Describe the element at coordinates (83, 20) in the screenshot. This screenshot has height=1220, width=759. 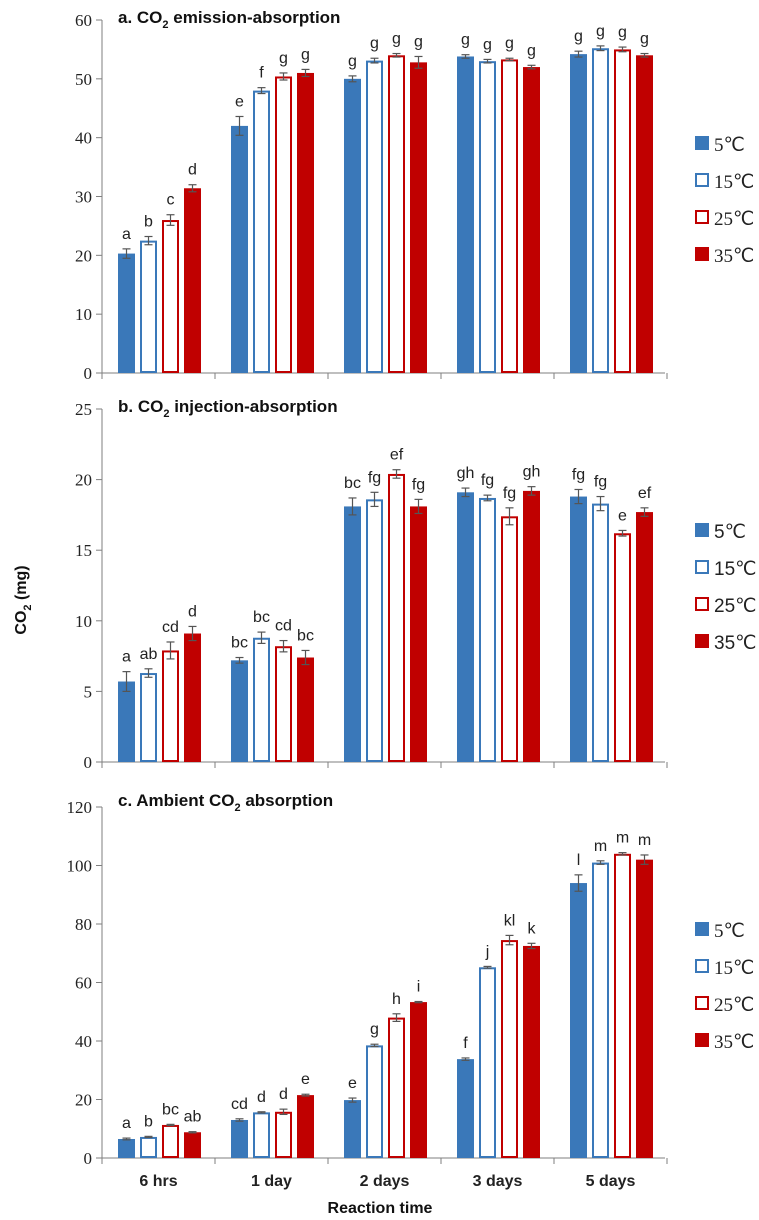
I see `y-tick-label: 60` at that location.